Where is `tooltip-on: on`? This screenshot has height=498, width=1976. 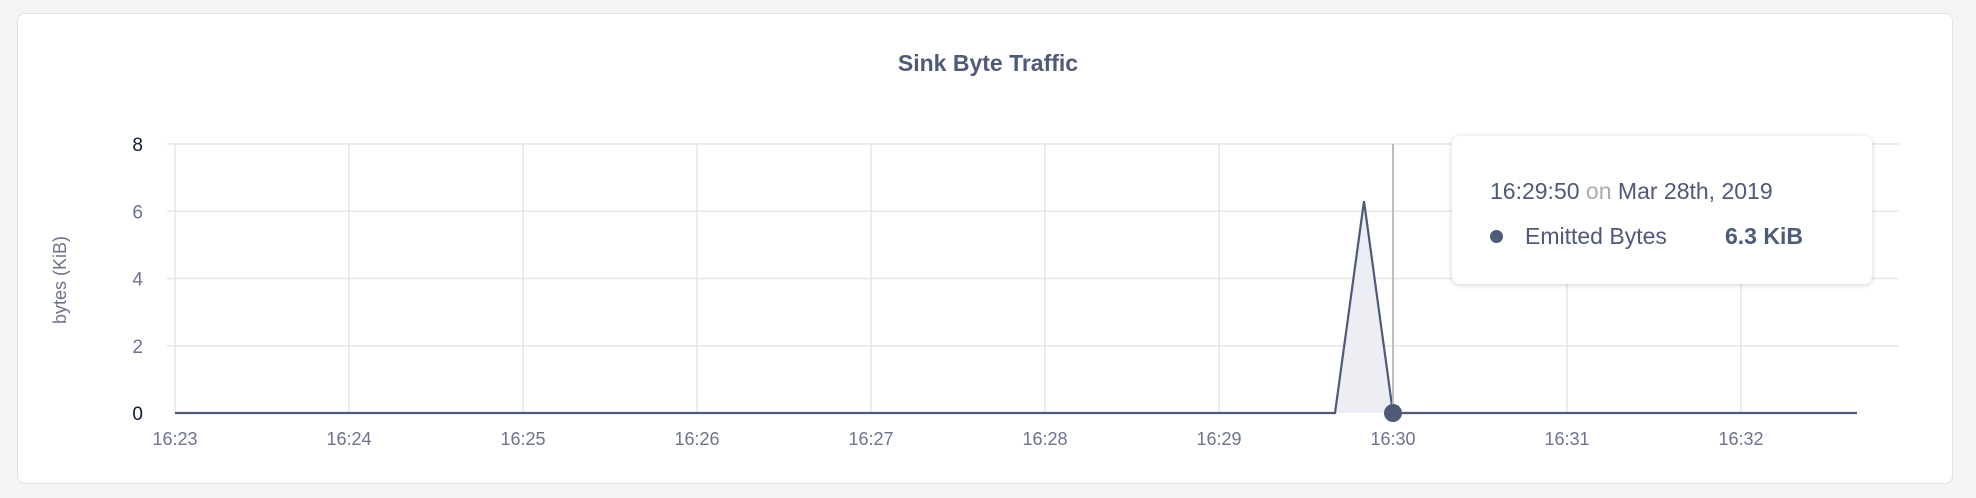
tooltip-on: on is located at coordinates (1598, 191).